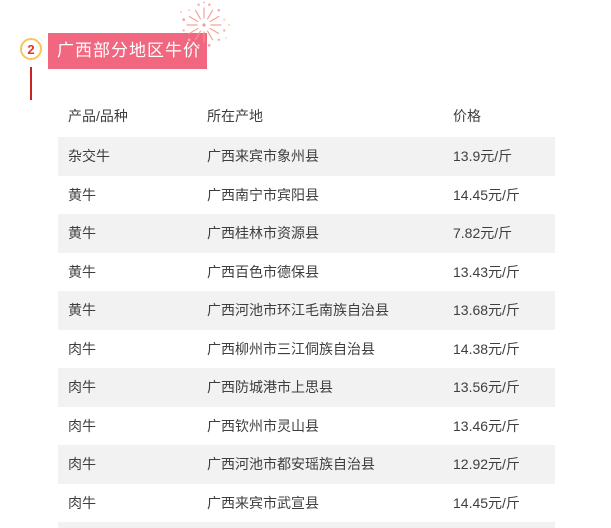 The width and height of the screenshot is (611, 528). I want to click on table-header-row: 产品/品种 所在产地 价格, so click(306, 116).